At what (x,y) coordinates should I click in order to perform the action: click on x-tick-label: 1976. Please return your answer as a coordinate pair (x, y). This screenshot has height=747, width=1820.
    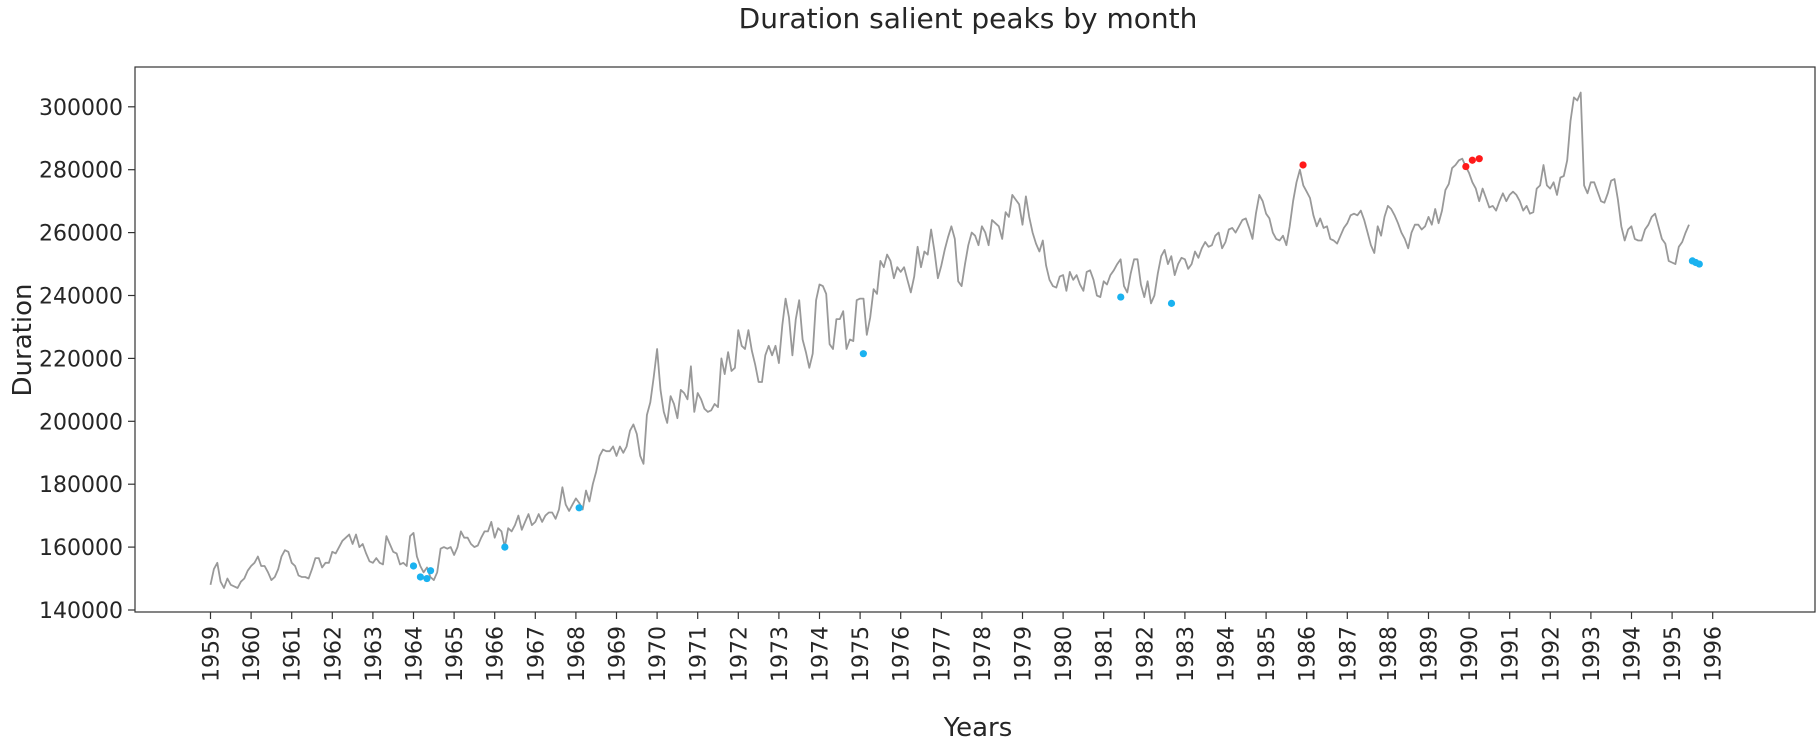
    Looking at the image, I should click on (902, 654).